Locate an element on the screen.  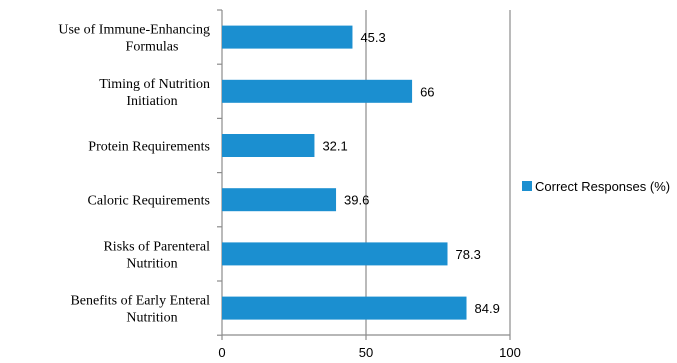
legend-label: Correct Responses (%) is located at coordinates (602, 186).